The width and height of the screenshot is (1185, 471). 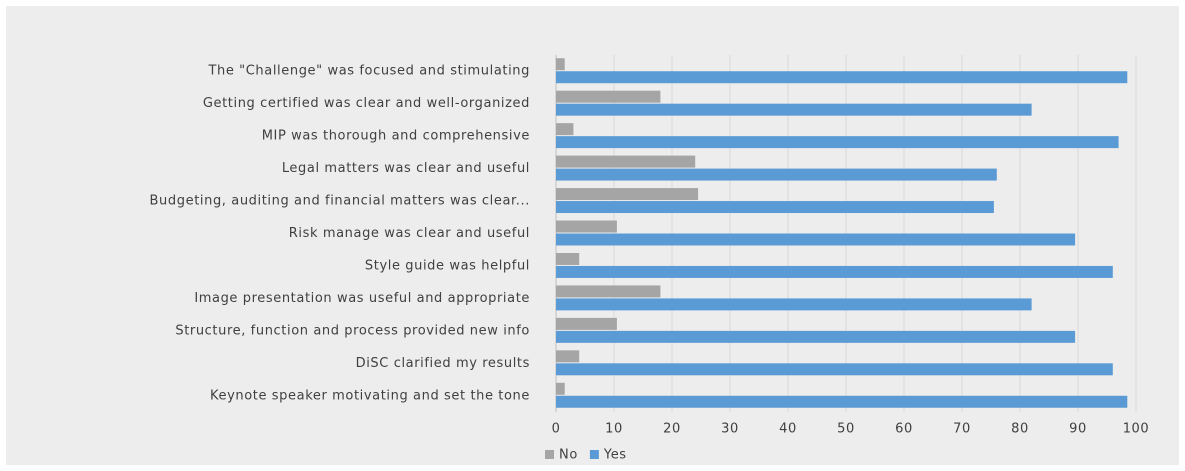 I want to click on x-tick-label: 90, so click(x=1078, y=429).